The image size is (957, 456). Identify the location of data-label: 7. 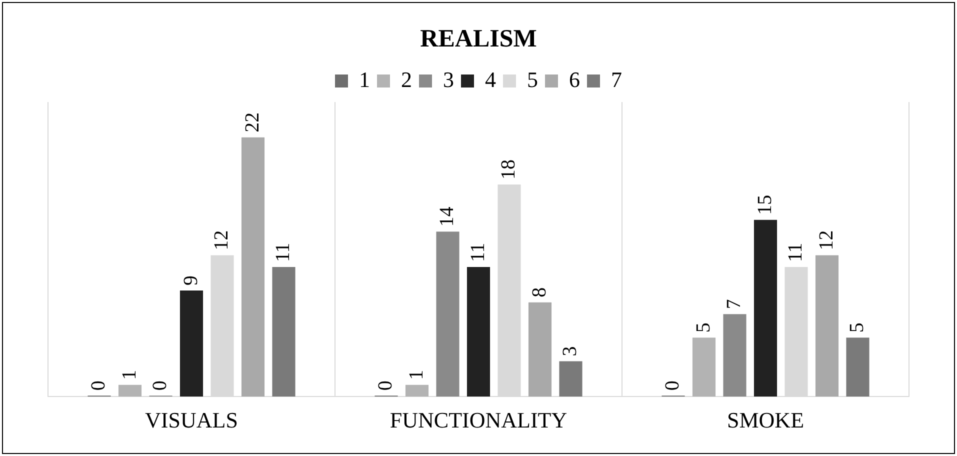
(734, 304).